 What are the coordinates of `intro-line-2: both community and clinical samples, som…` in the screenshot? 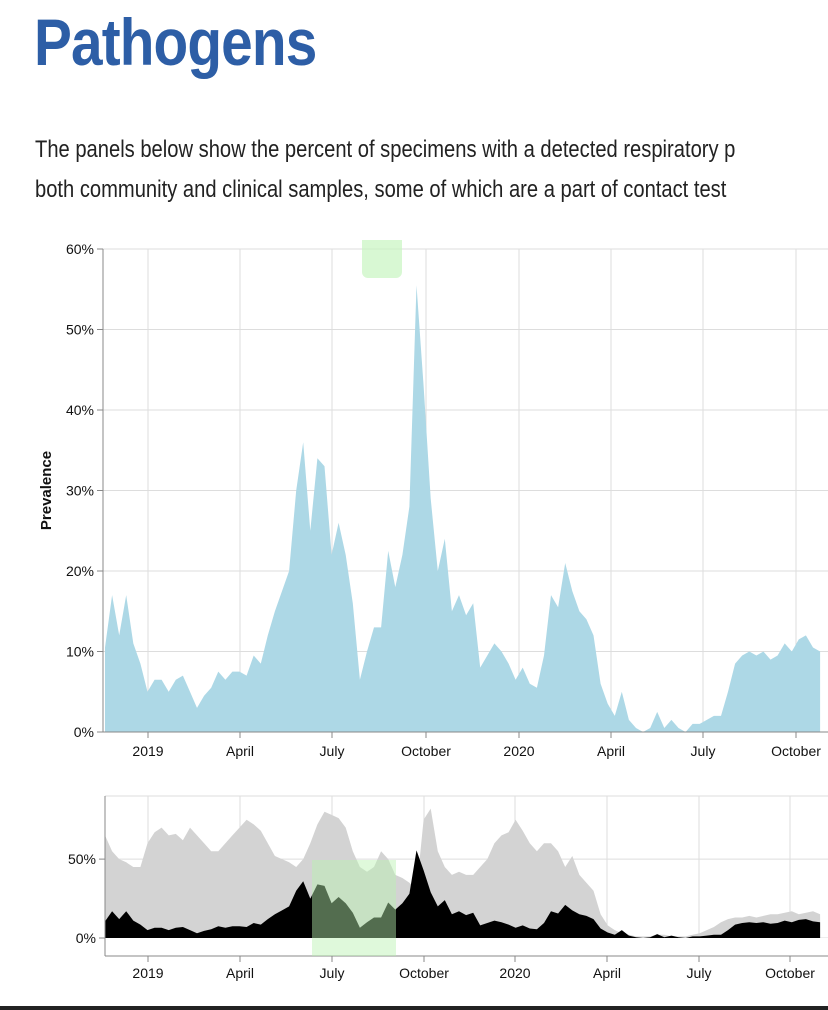 It's located at (381, 189).